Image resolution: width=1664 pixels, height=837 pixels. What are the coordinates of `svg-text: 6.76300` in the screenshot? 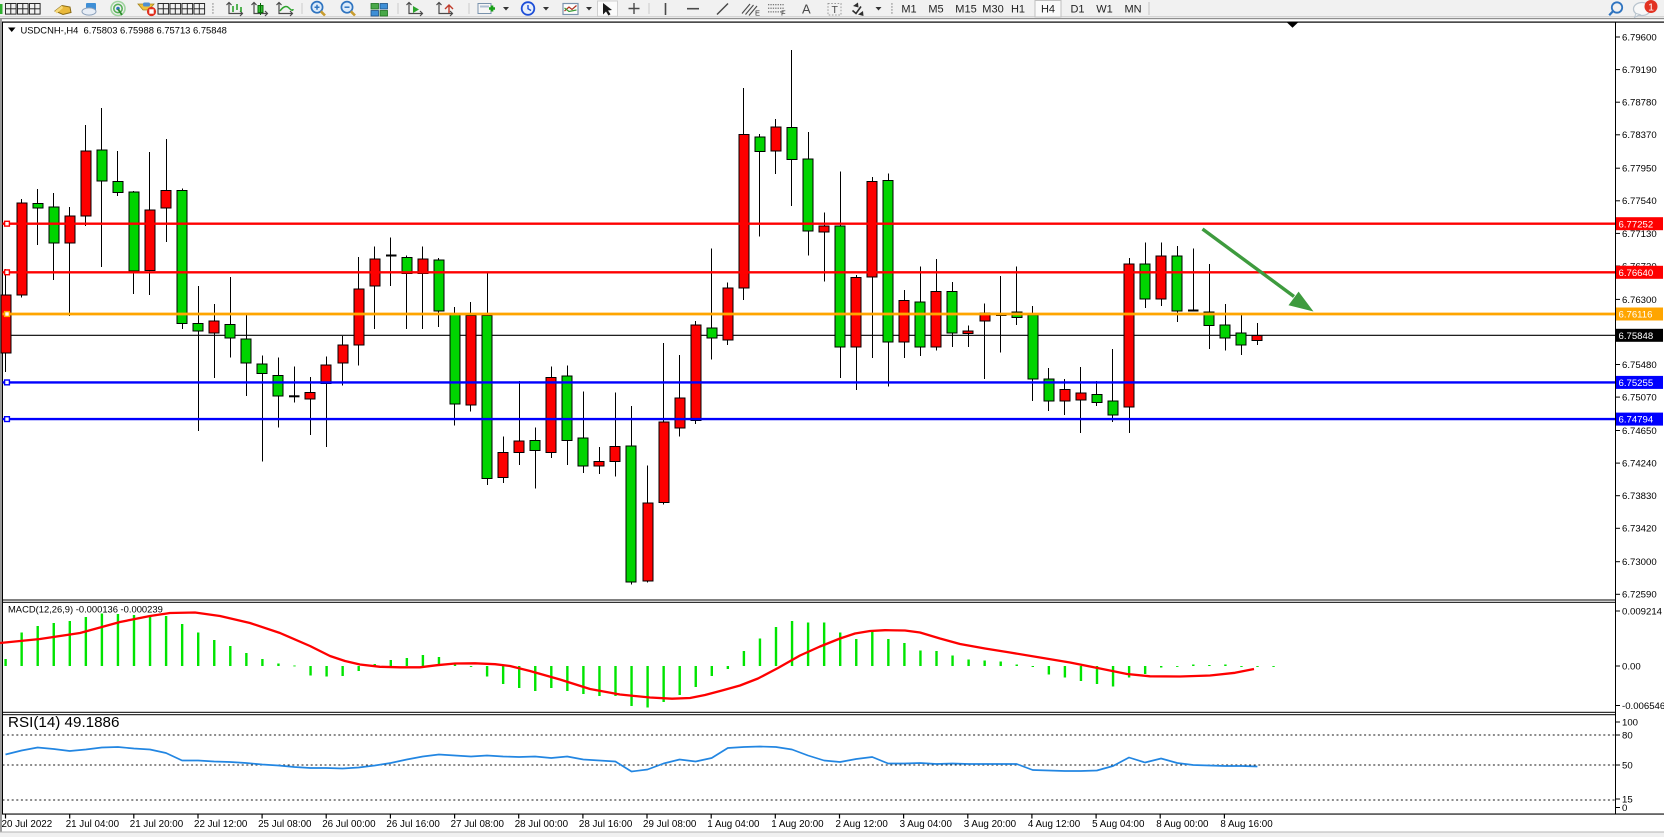 It's located at (1639, 300).